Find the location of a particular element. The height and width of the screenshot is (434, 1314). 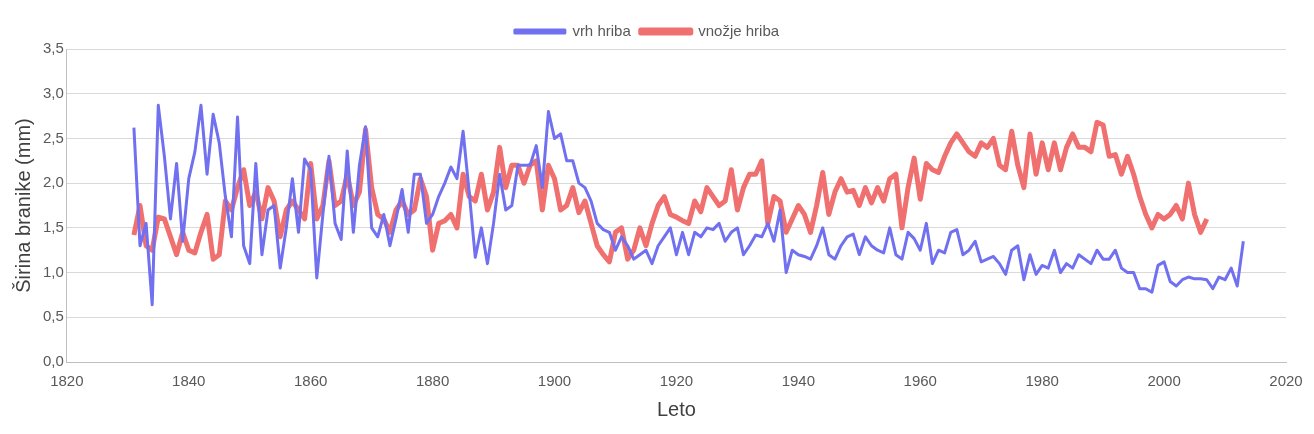

y-tick-label: 3,0 is located at coordinates (53, 92).